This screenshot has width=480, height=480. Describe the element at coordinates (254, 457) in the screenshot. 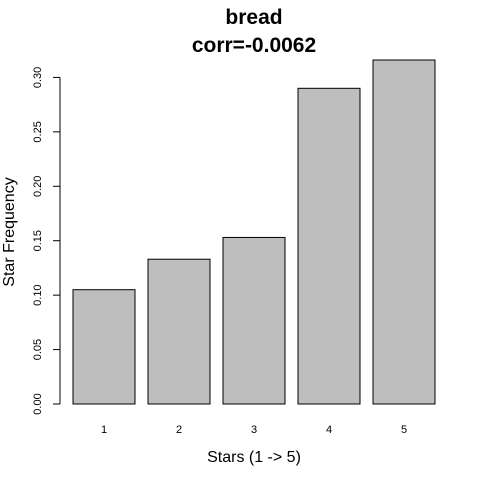

I see `x-axis-label: Stars (1 -> 5)` at that location.